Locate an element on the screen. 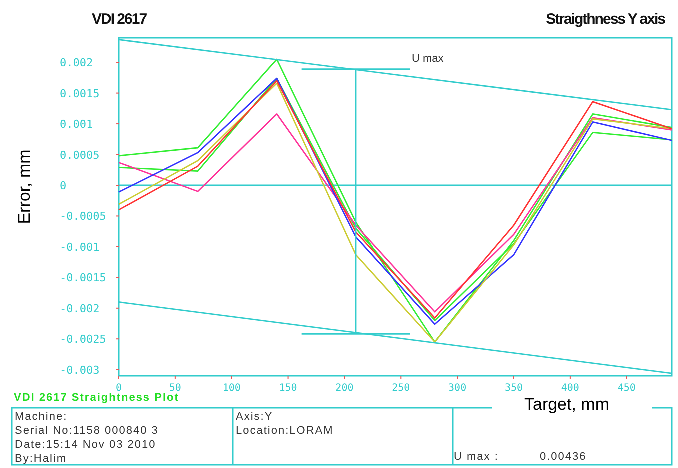 This screenshot has height=468, width=678. x-tick-label: 400 is located at coordinates (570, 388).